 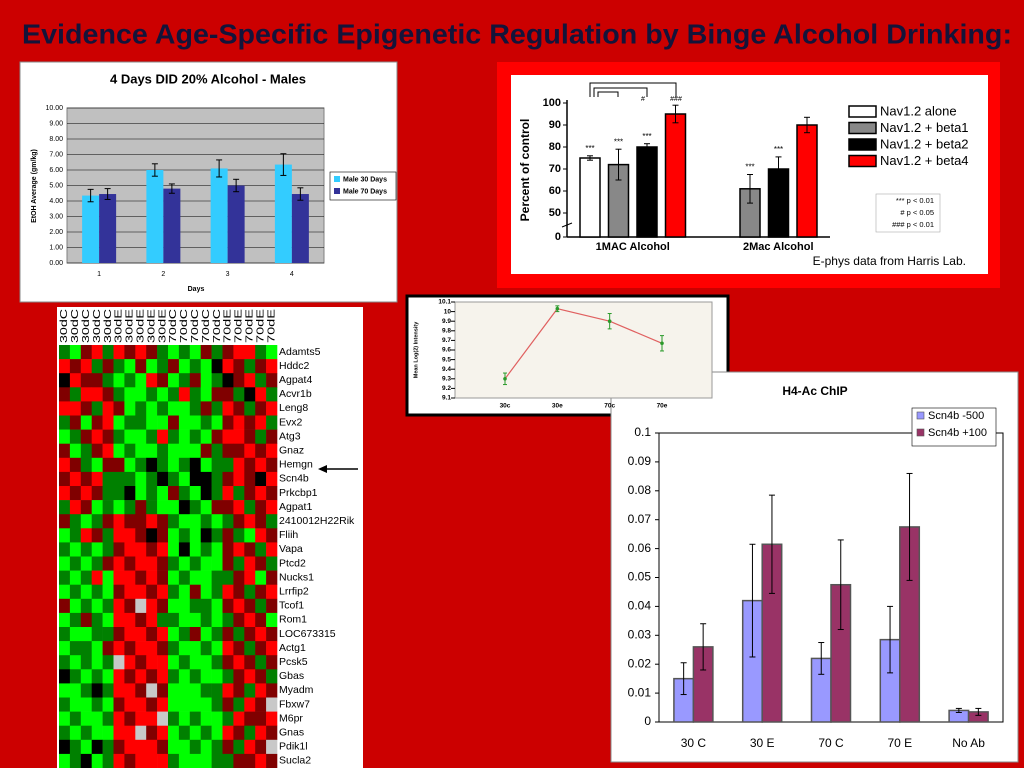 What do you see at coordinates (307, 634) in the screenshot?
I see `row-label: LOC673315` at bounding box center [307, 634].